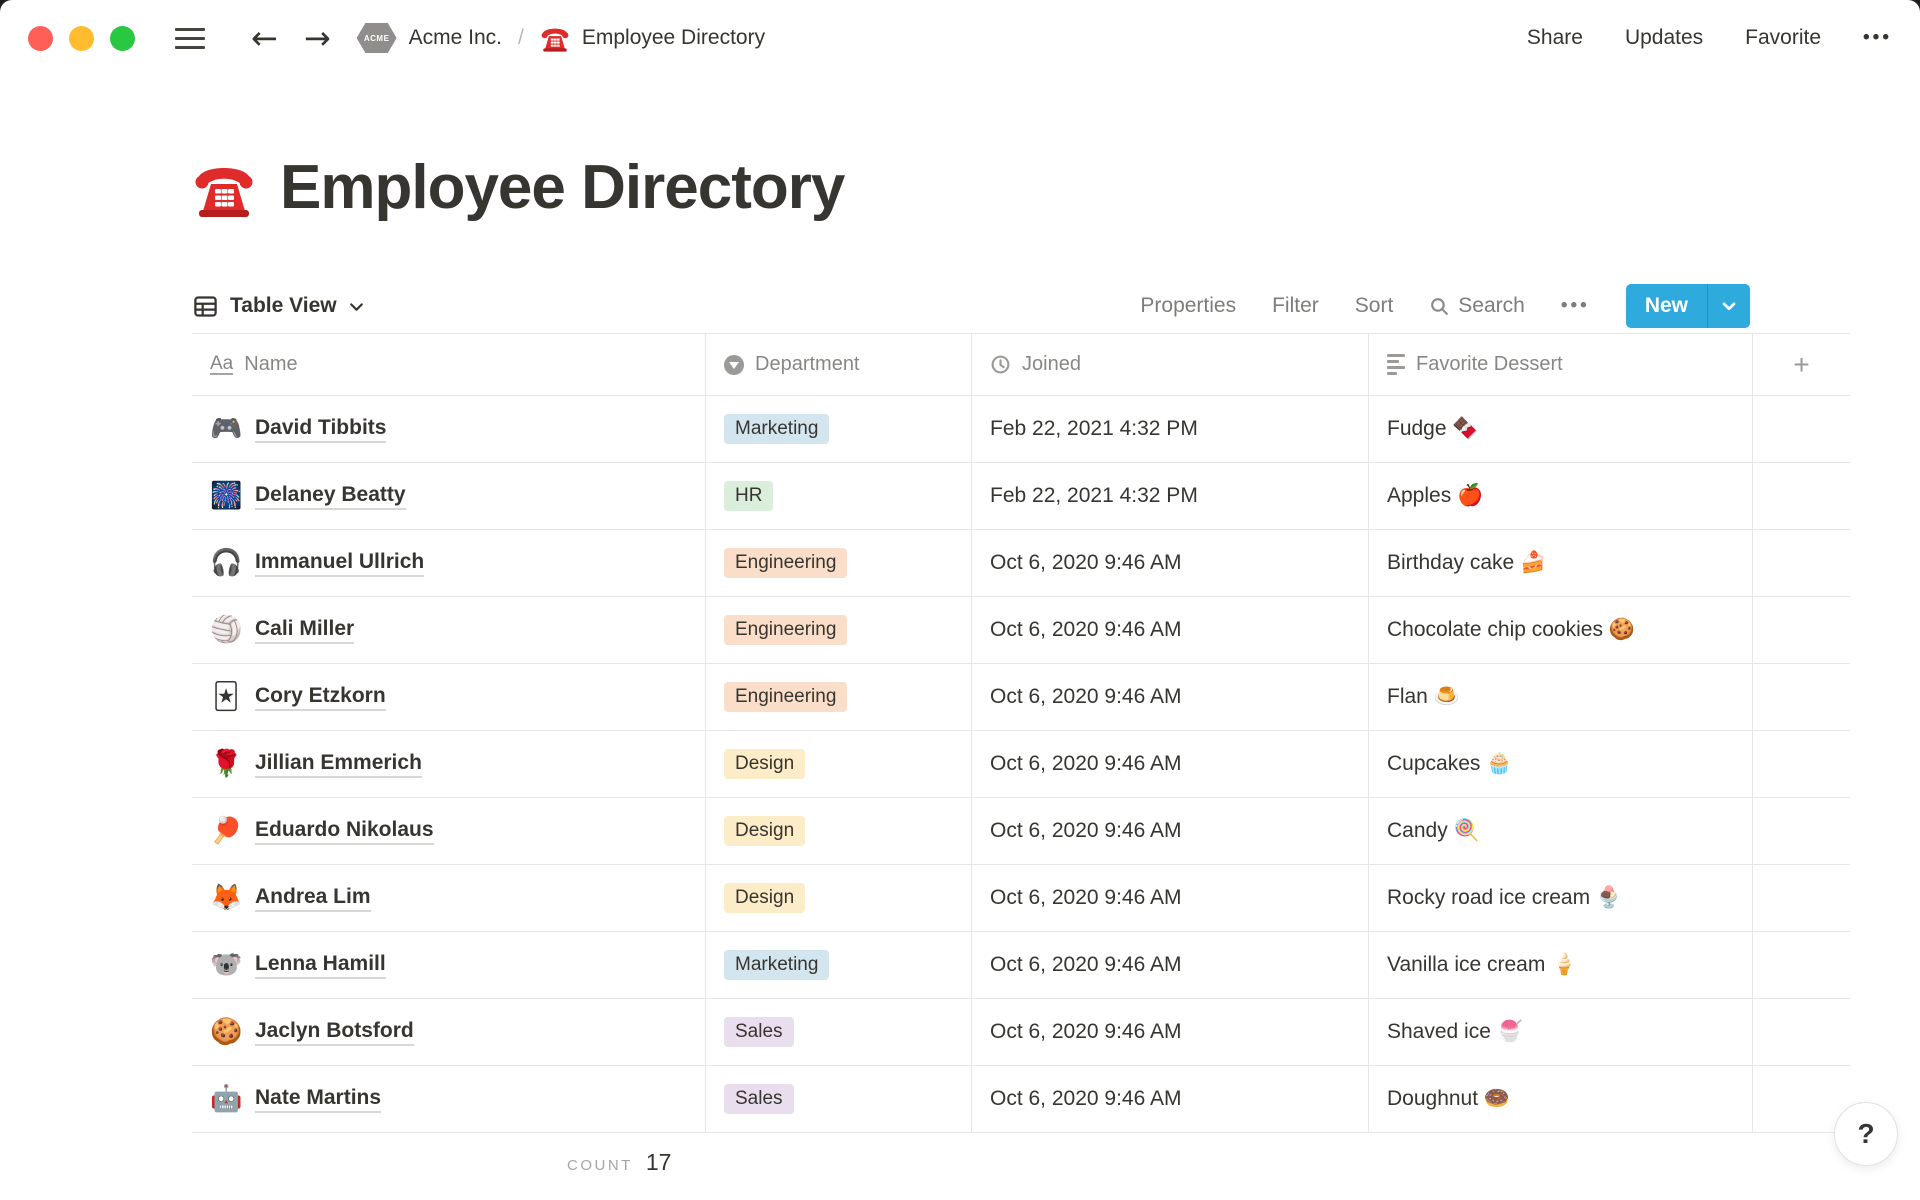 Image resolution: width=1920 pixels, height=1200 pixels. What do you see at coordinates (1728, 306) in the screenshot?
I see `new-button-dropdown` at bounding box center [1728, 306].